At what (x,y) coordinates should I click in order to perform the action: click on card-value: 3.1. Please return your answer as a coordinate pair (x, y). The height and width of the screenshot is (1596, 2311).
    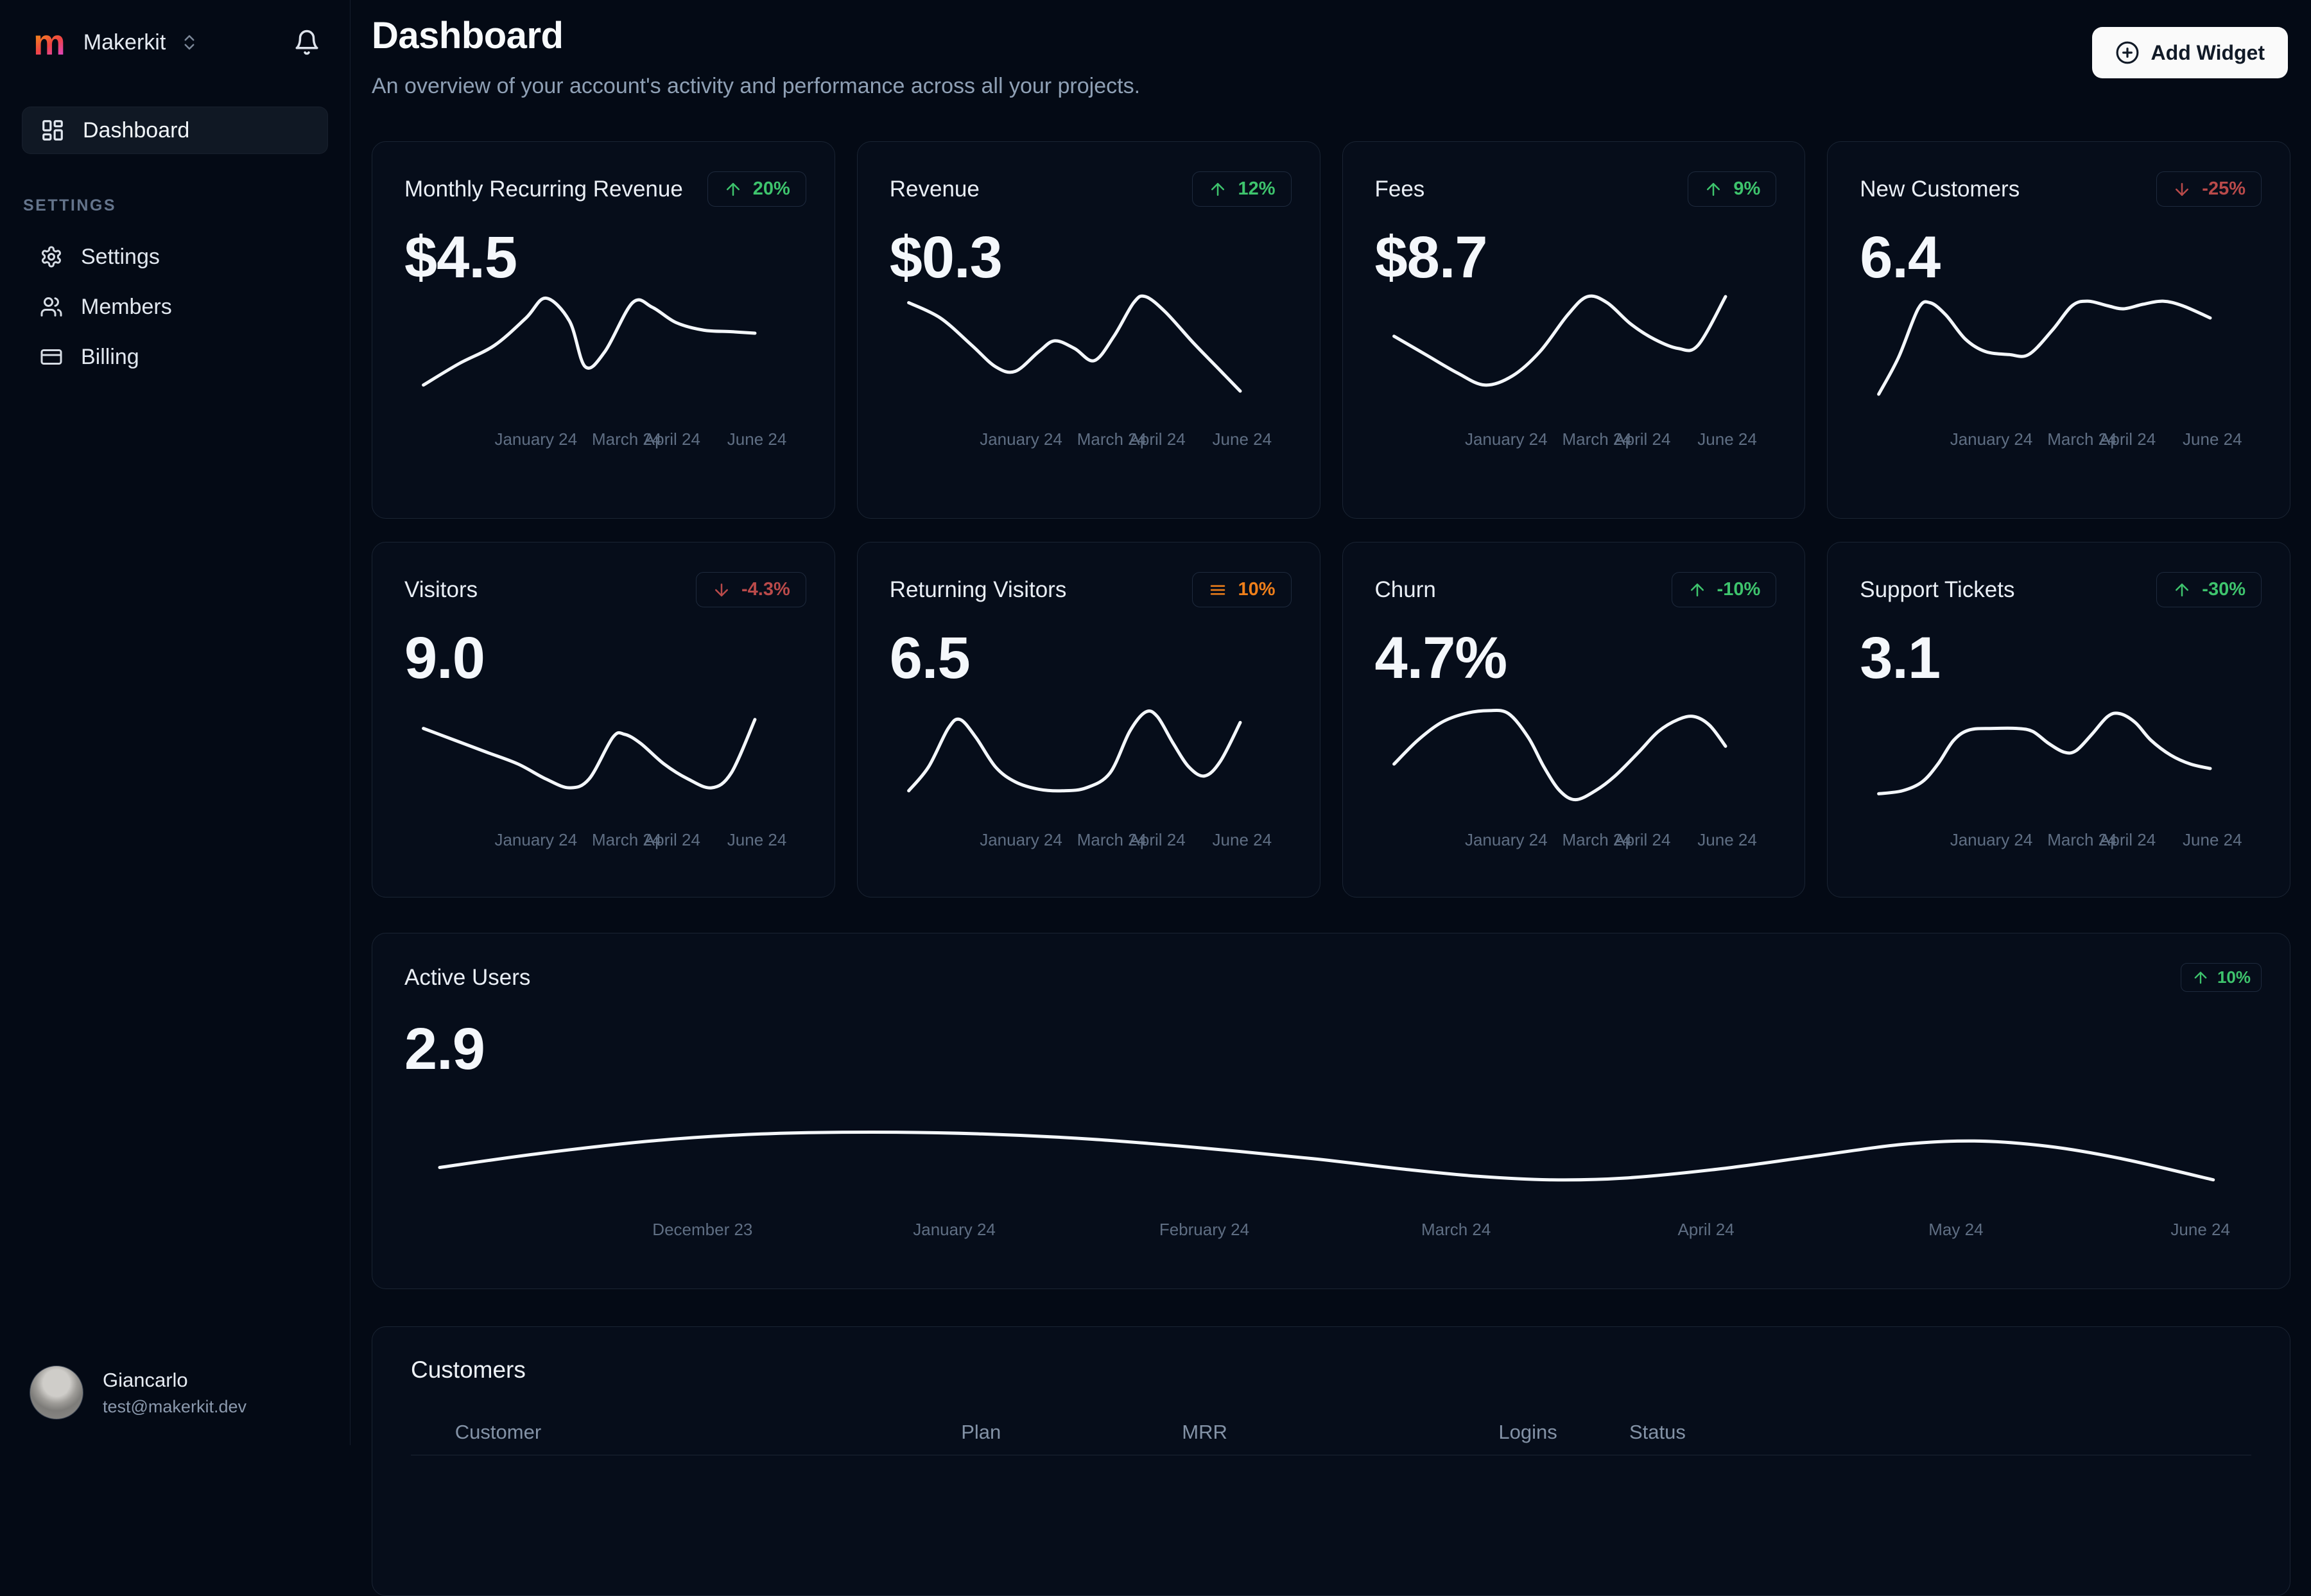
    Looking at the image, I should click on (1900, 658).